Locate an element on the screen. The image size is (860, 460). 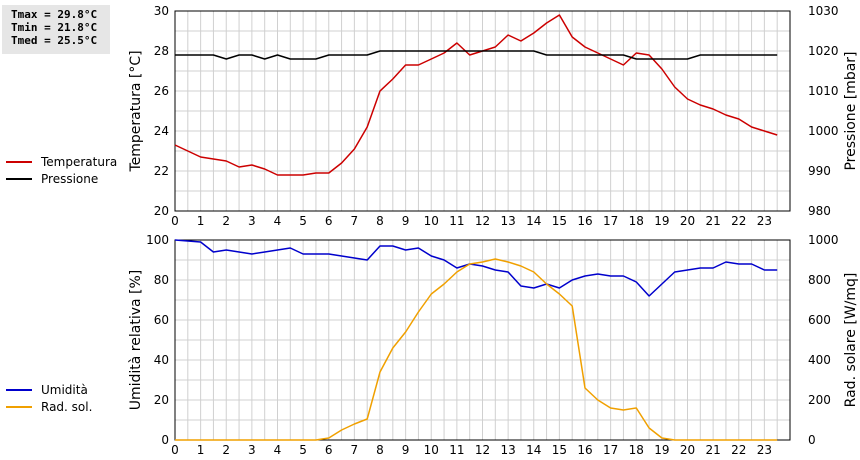
x-tick-label: 23 is located at coordinates (764, 450).